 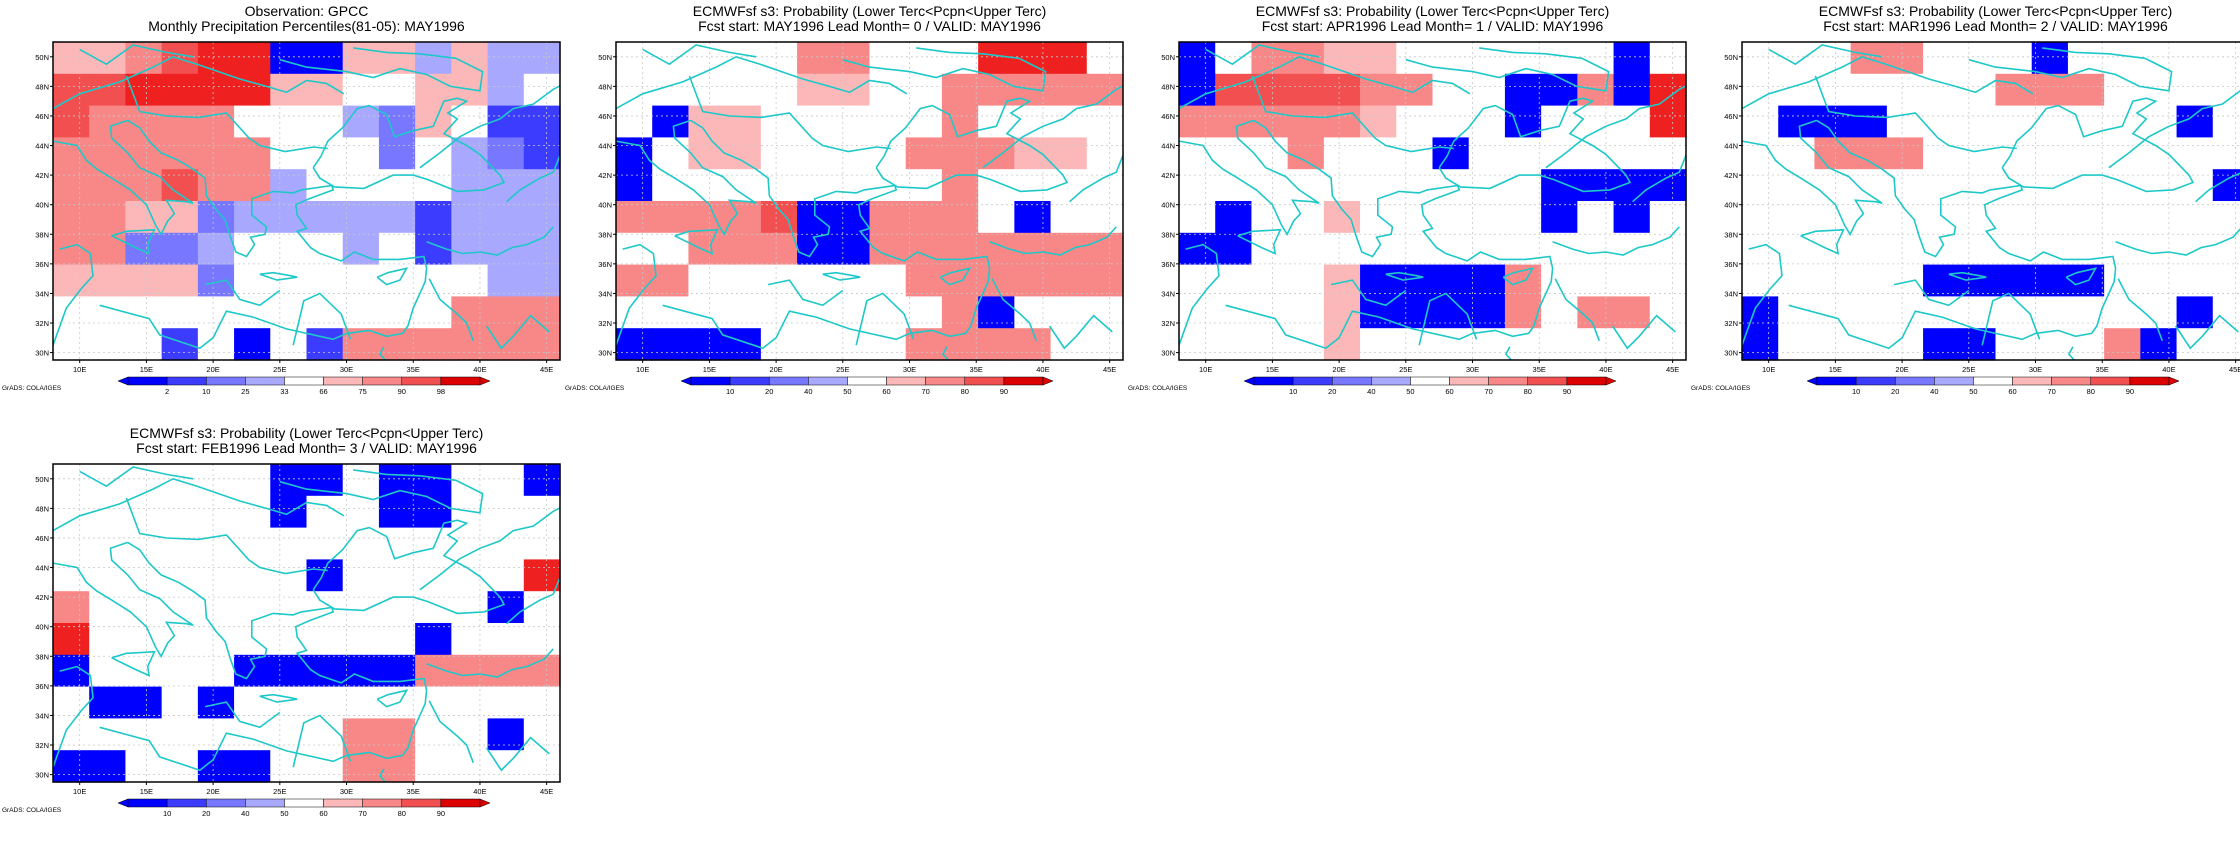 What do you see at coordinates (245, 391) in the screenshot?
I see `colorbar-label: 25` at bounding box center [245, 391].